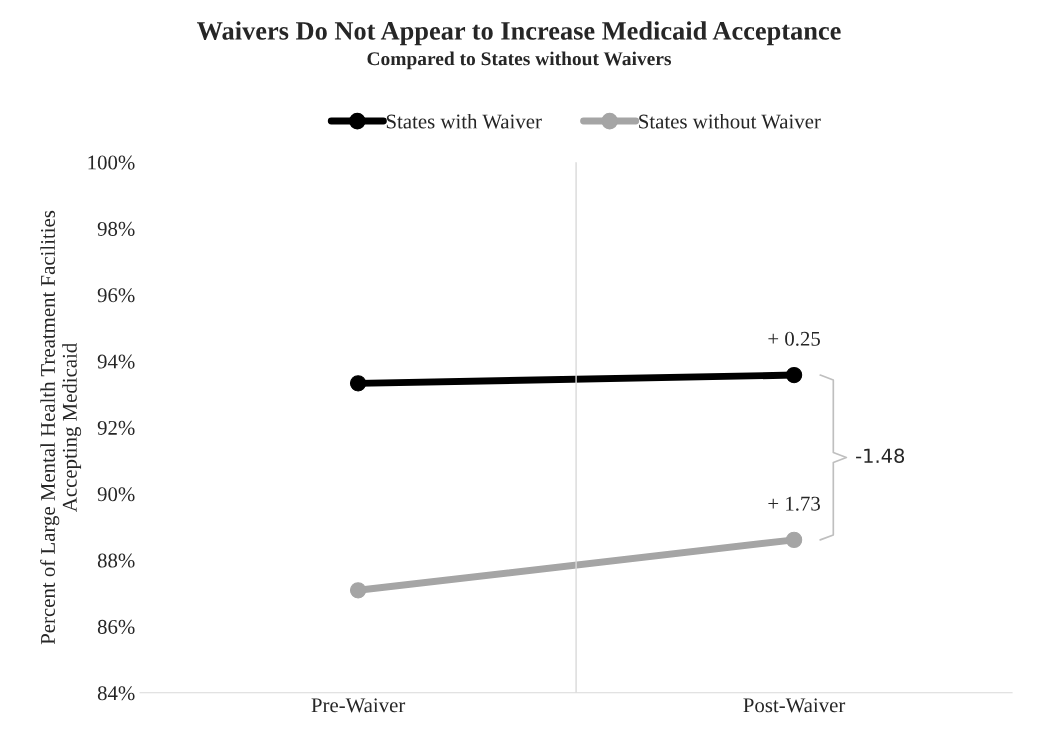 The image size is (1038, 737). What do you see at coordinates (61, 427) in the screenshot?
I see `y-axis-title: Percent of Large Mental Health Treatment Facilities Accepting Medicaid` at bounding box center [61, 427].